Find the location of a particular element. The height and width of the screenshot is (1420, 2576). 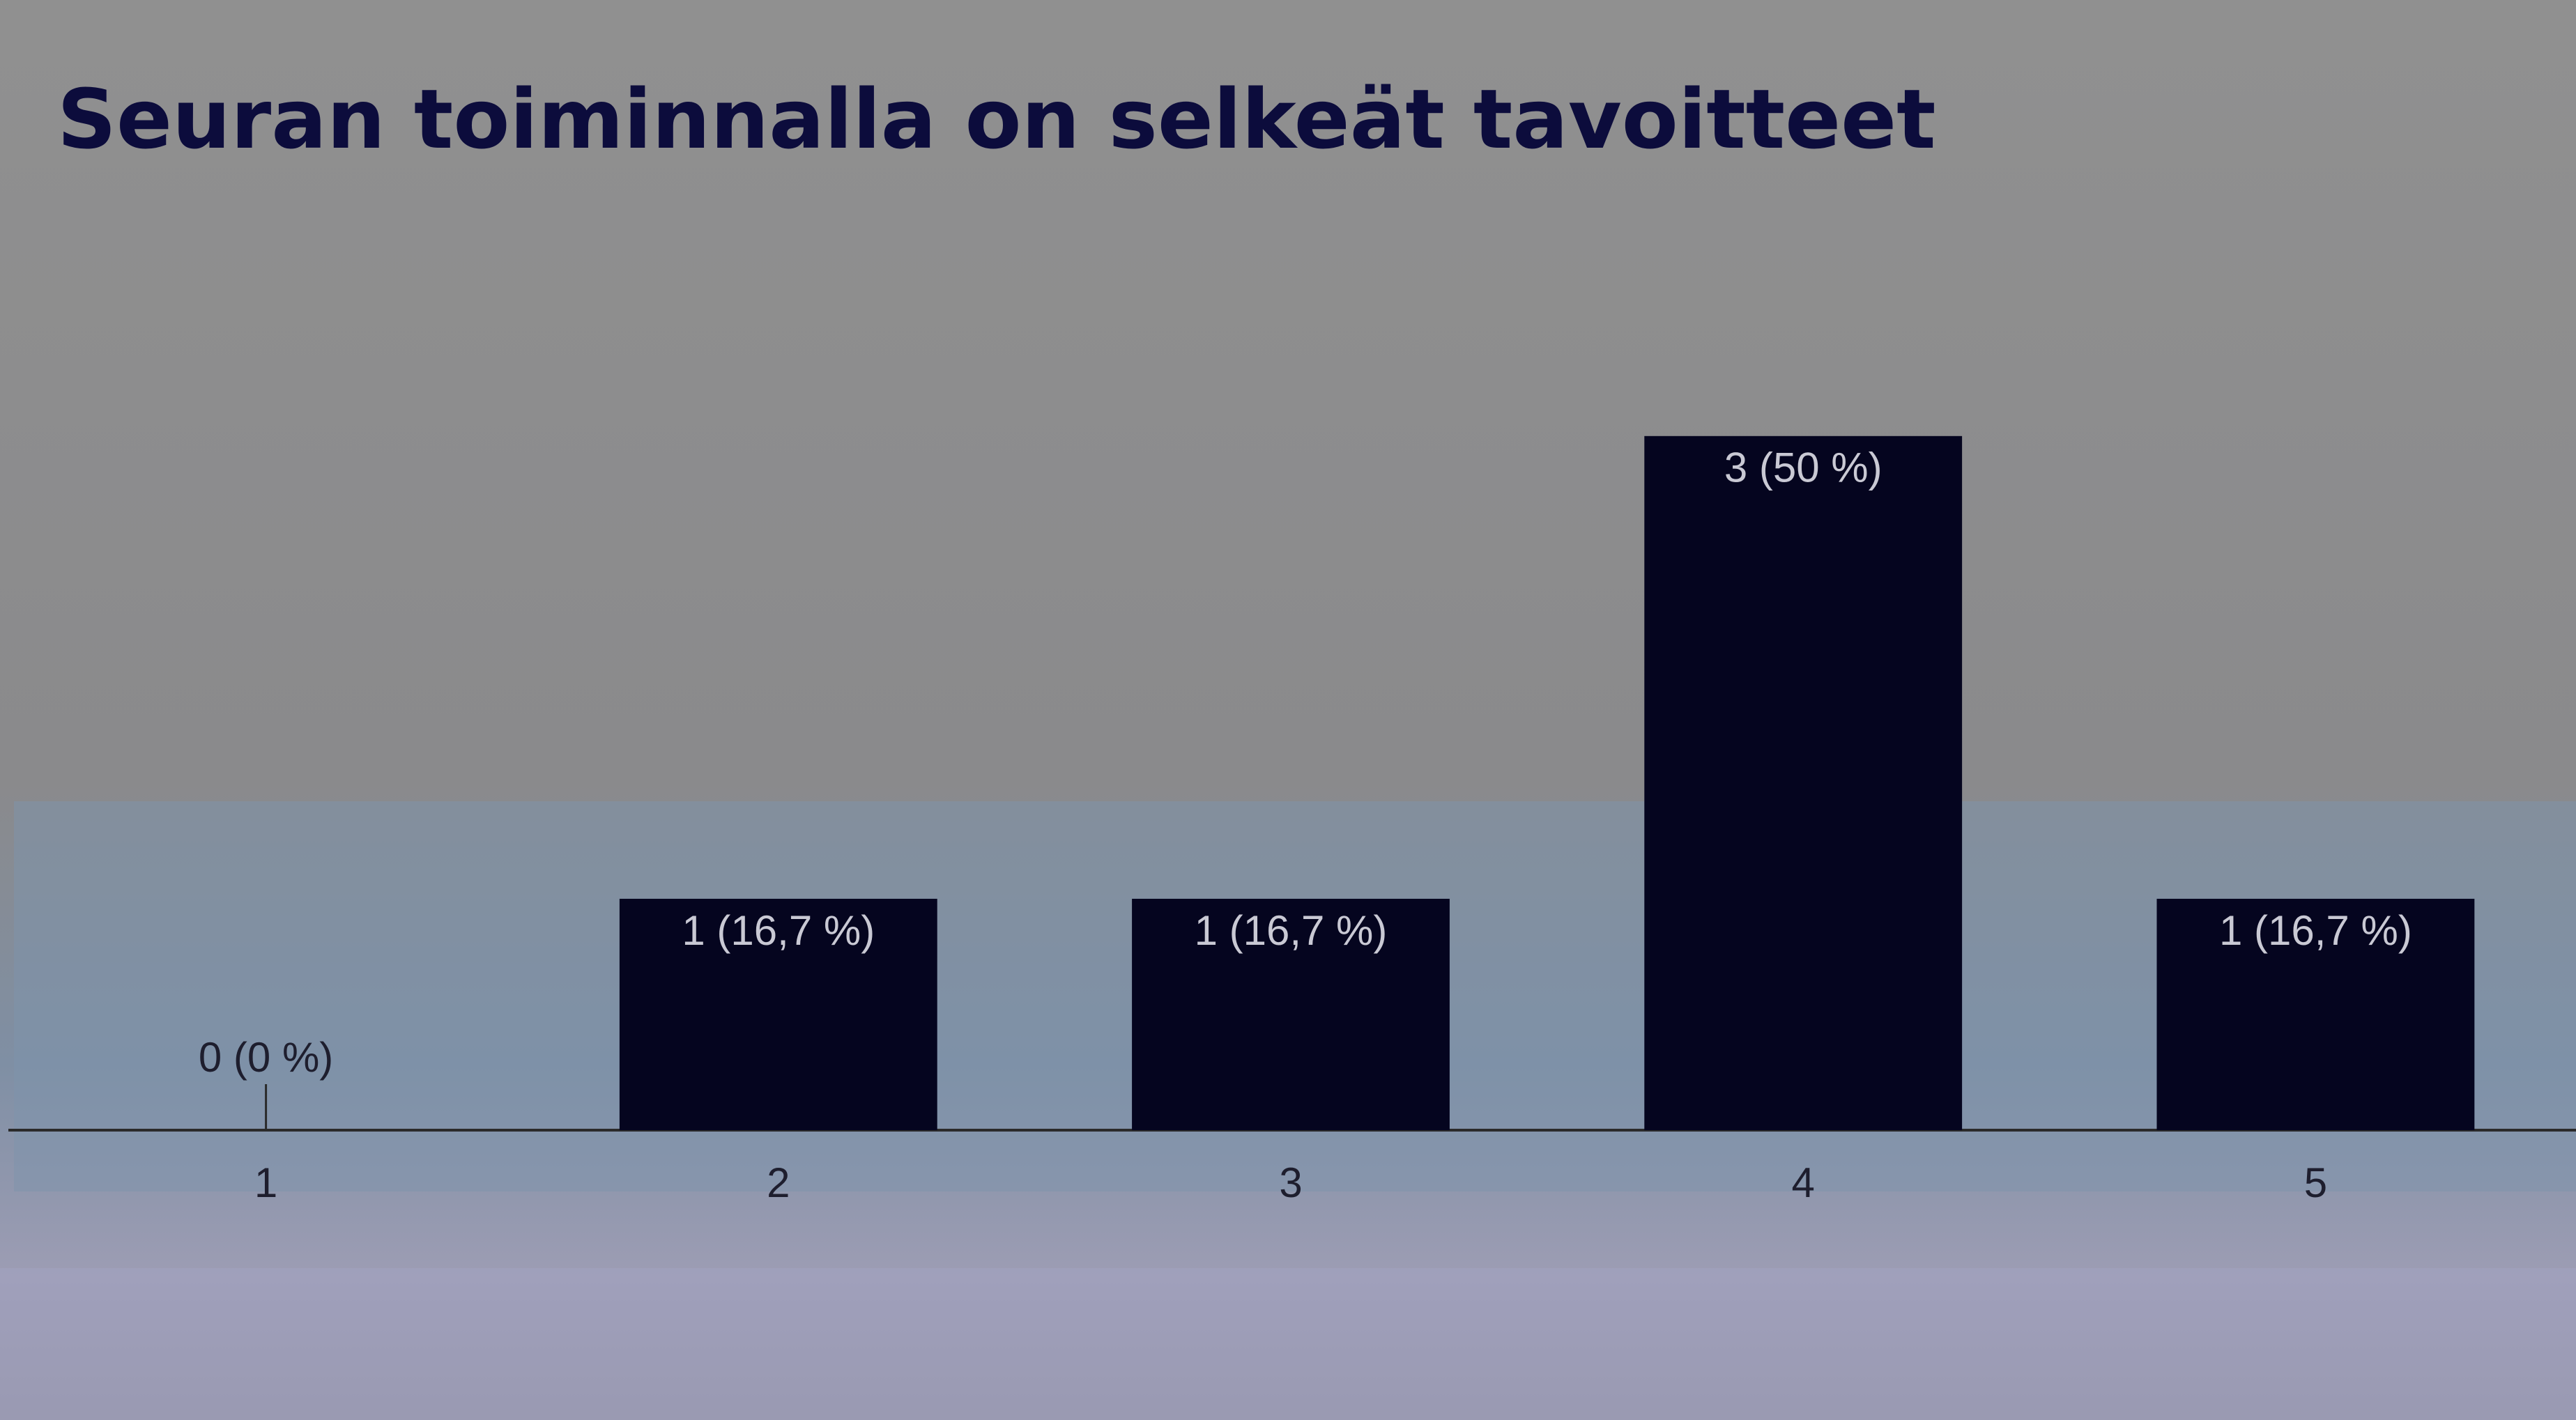

x-tick-label: 2 is located at coordinates (779, 1182).